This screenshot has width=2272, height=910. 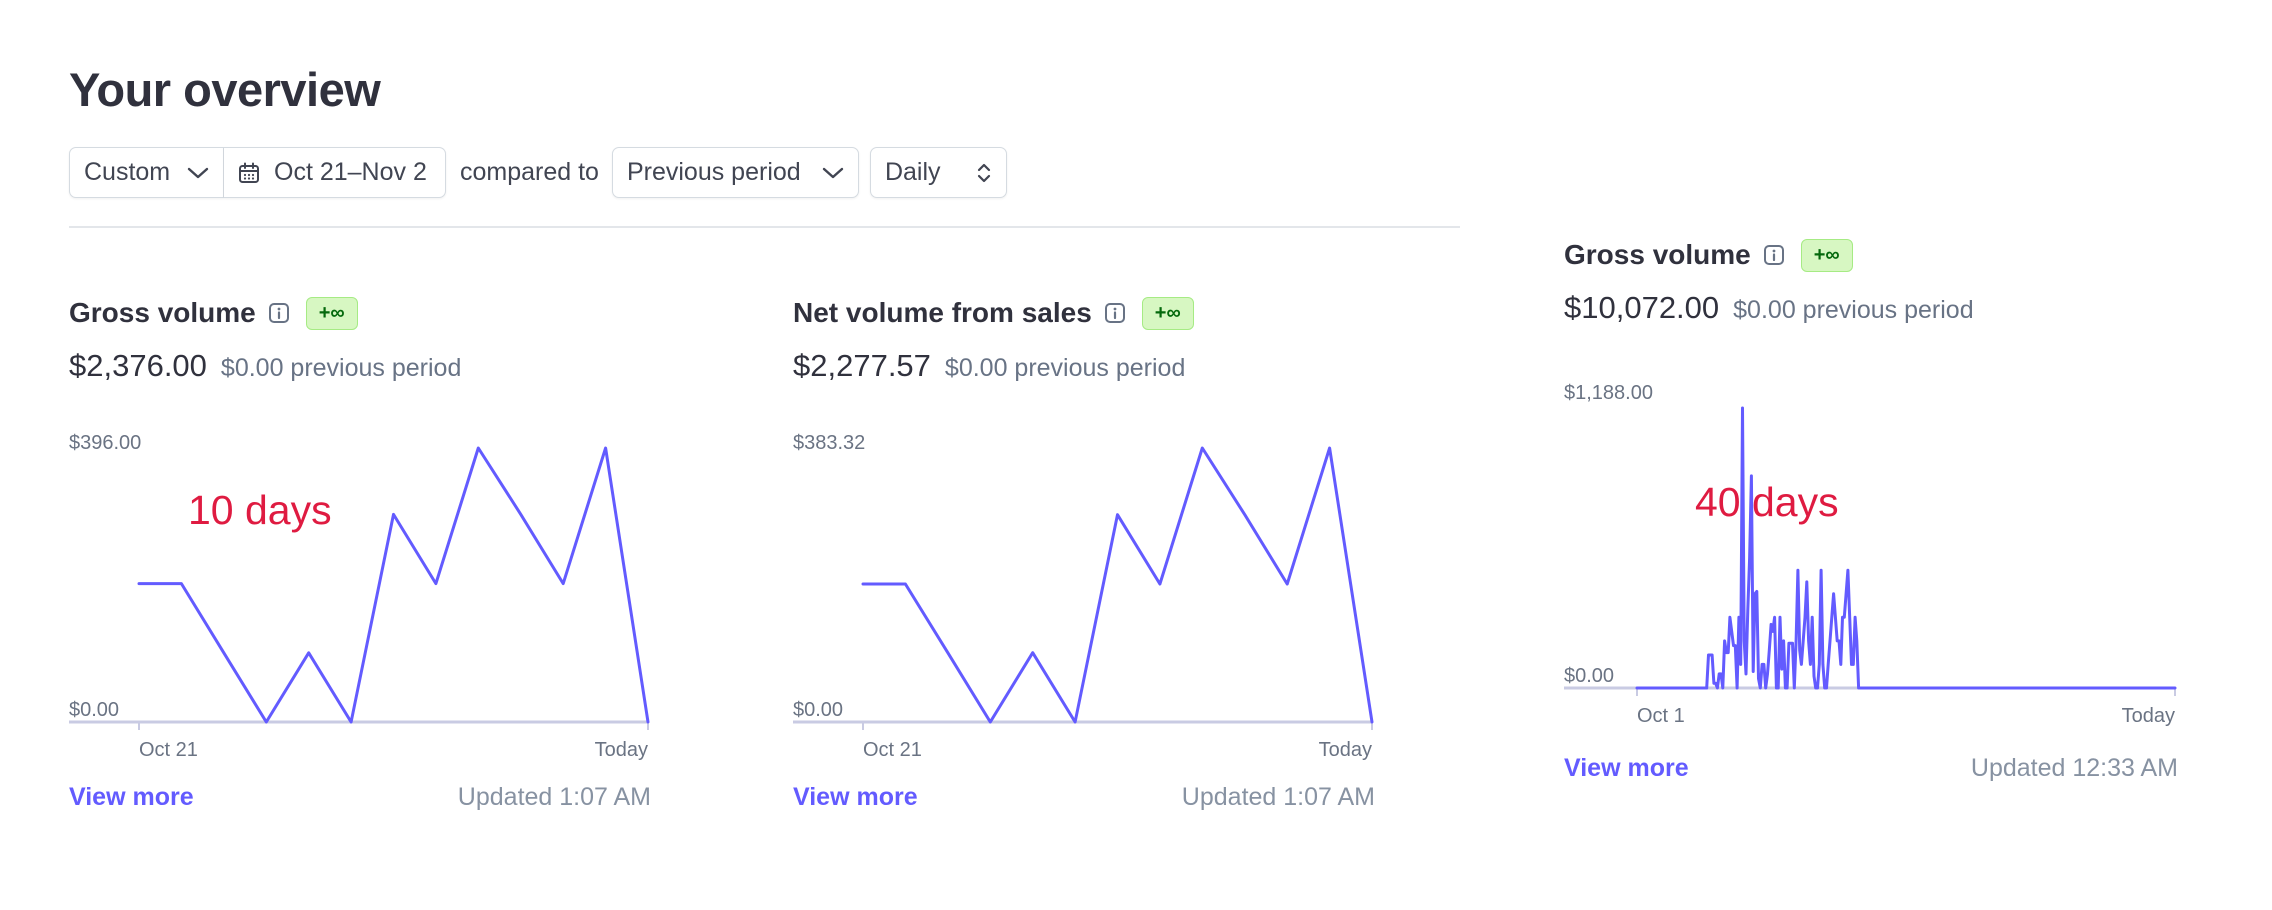 I want to click on compared-to-label: compared to, so click(x=529, y=172).